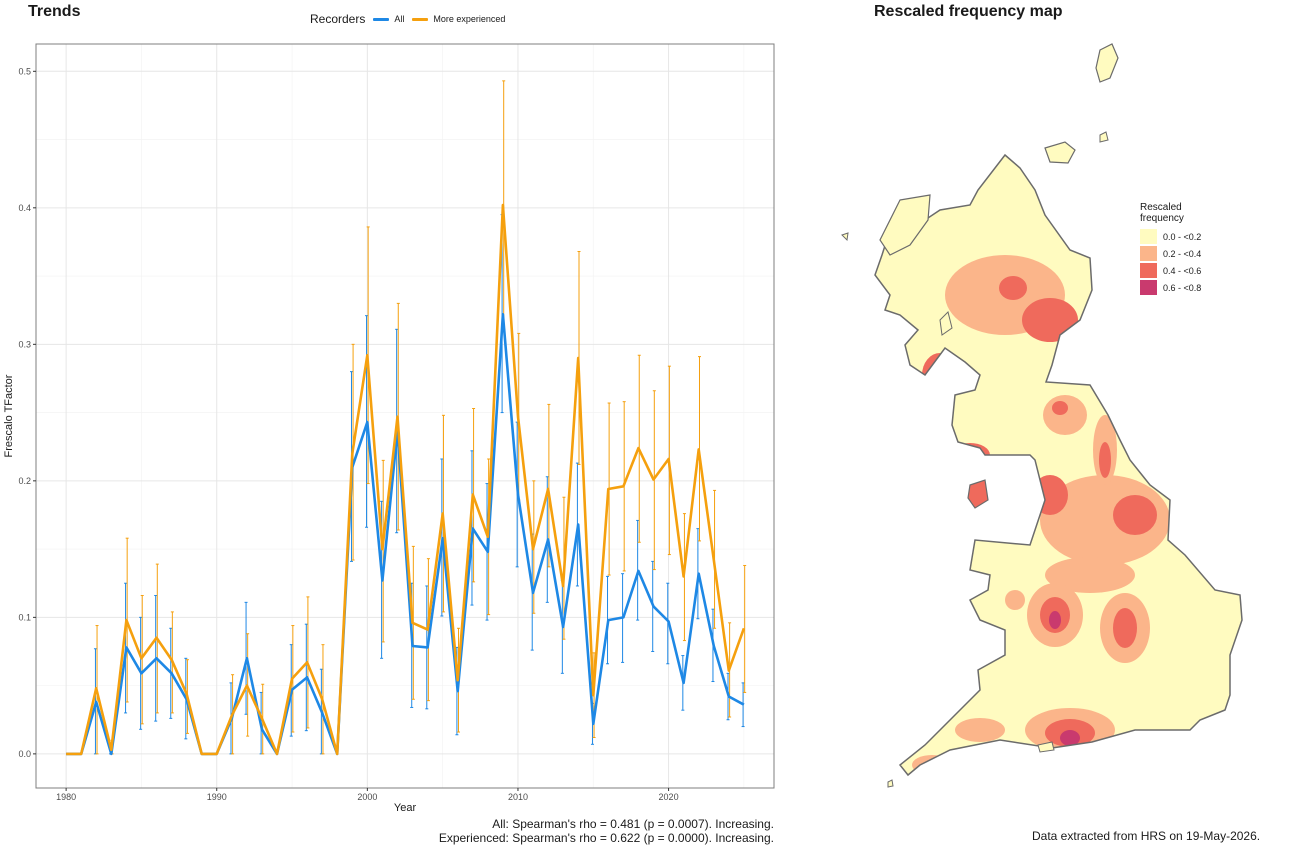 The image size is (1300, 850). What do you see at coordinates (420, 19) in the screenshot?
I see `legend-key-experienced` at bounding box center [420, 19].